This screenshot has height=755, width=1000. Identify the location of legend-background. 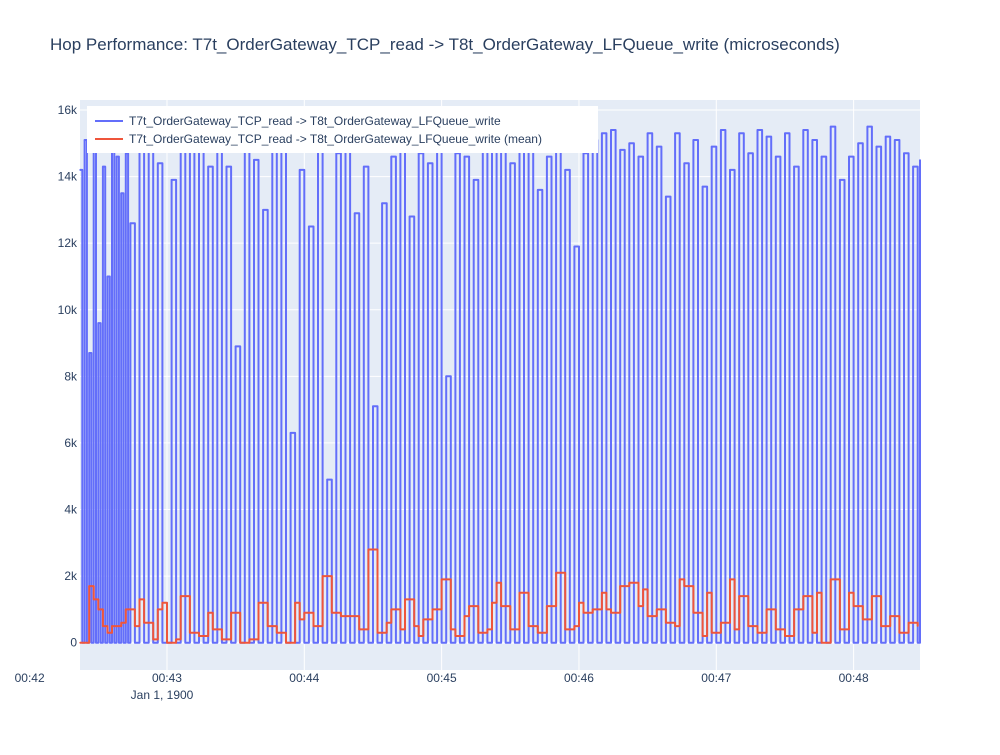
(342, 129).